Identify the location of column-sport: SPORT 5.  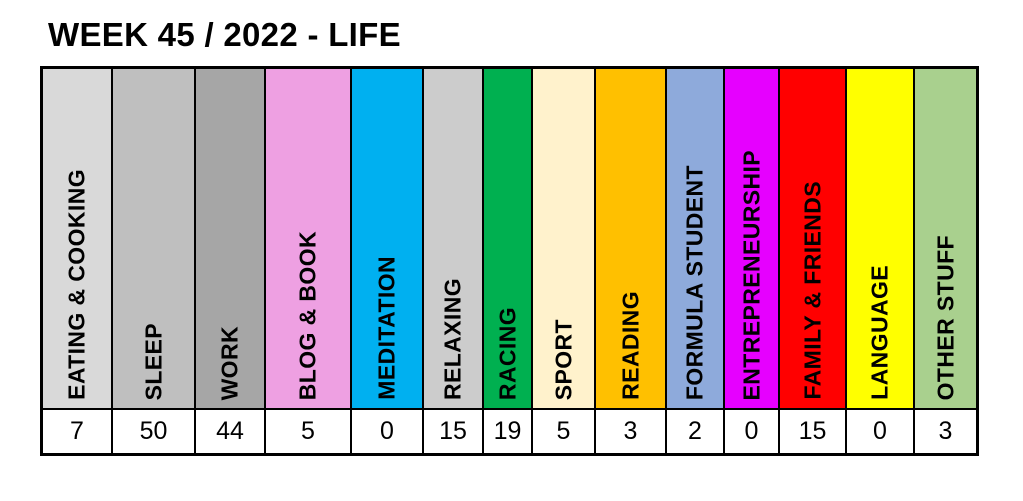
(564, 261).